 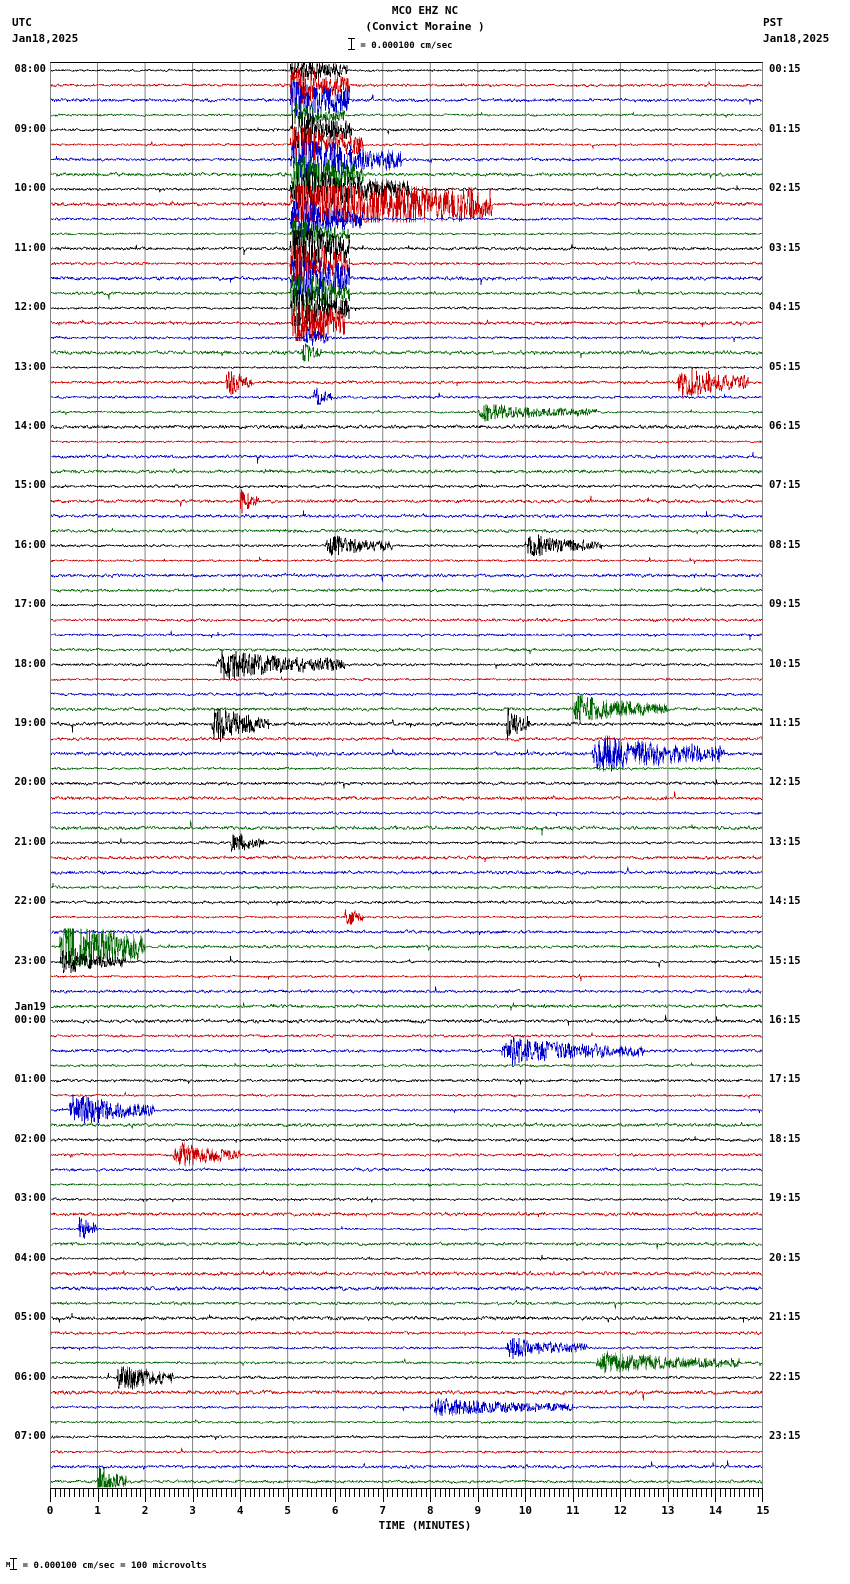 What do you see at coordinates (785, 69) in the screenshot?
I see `right-hour-label-0015: 00:15` at bounding box center [785, 69].